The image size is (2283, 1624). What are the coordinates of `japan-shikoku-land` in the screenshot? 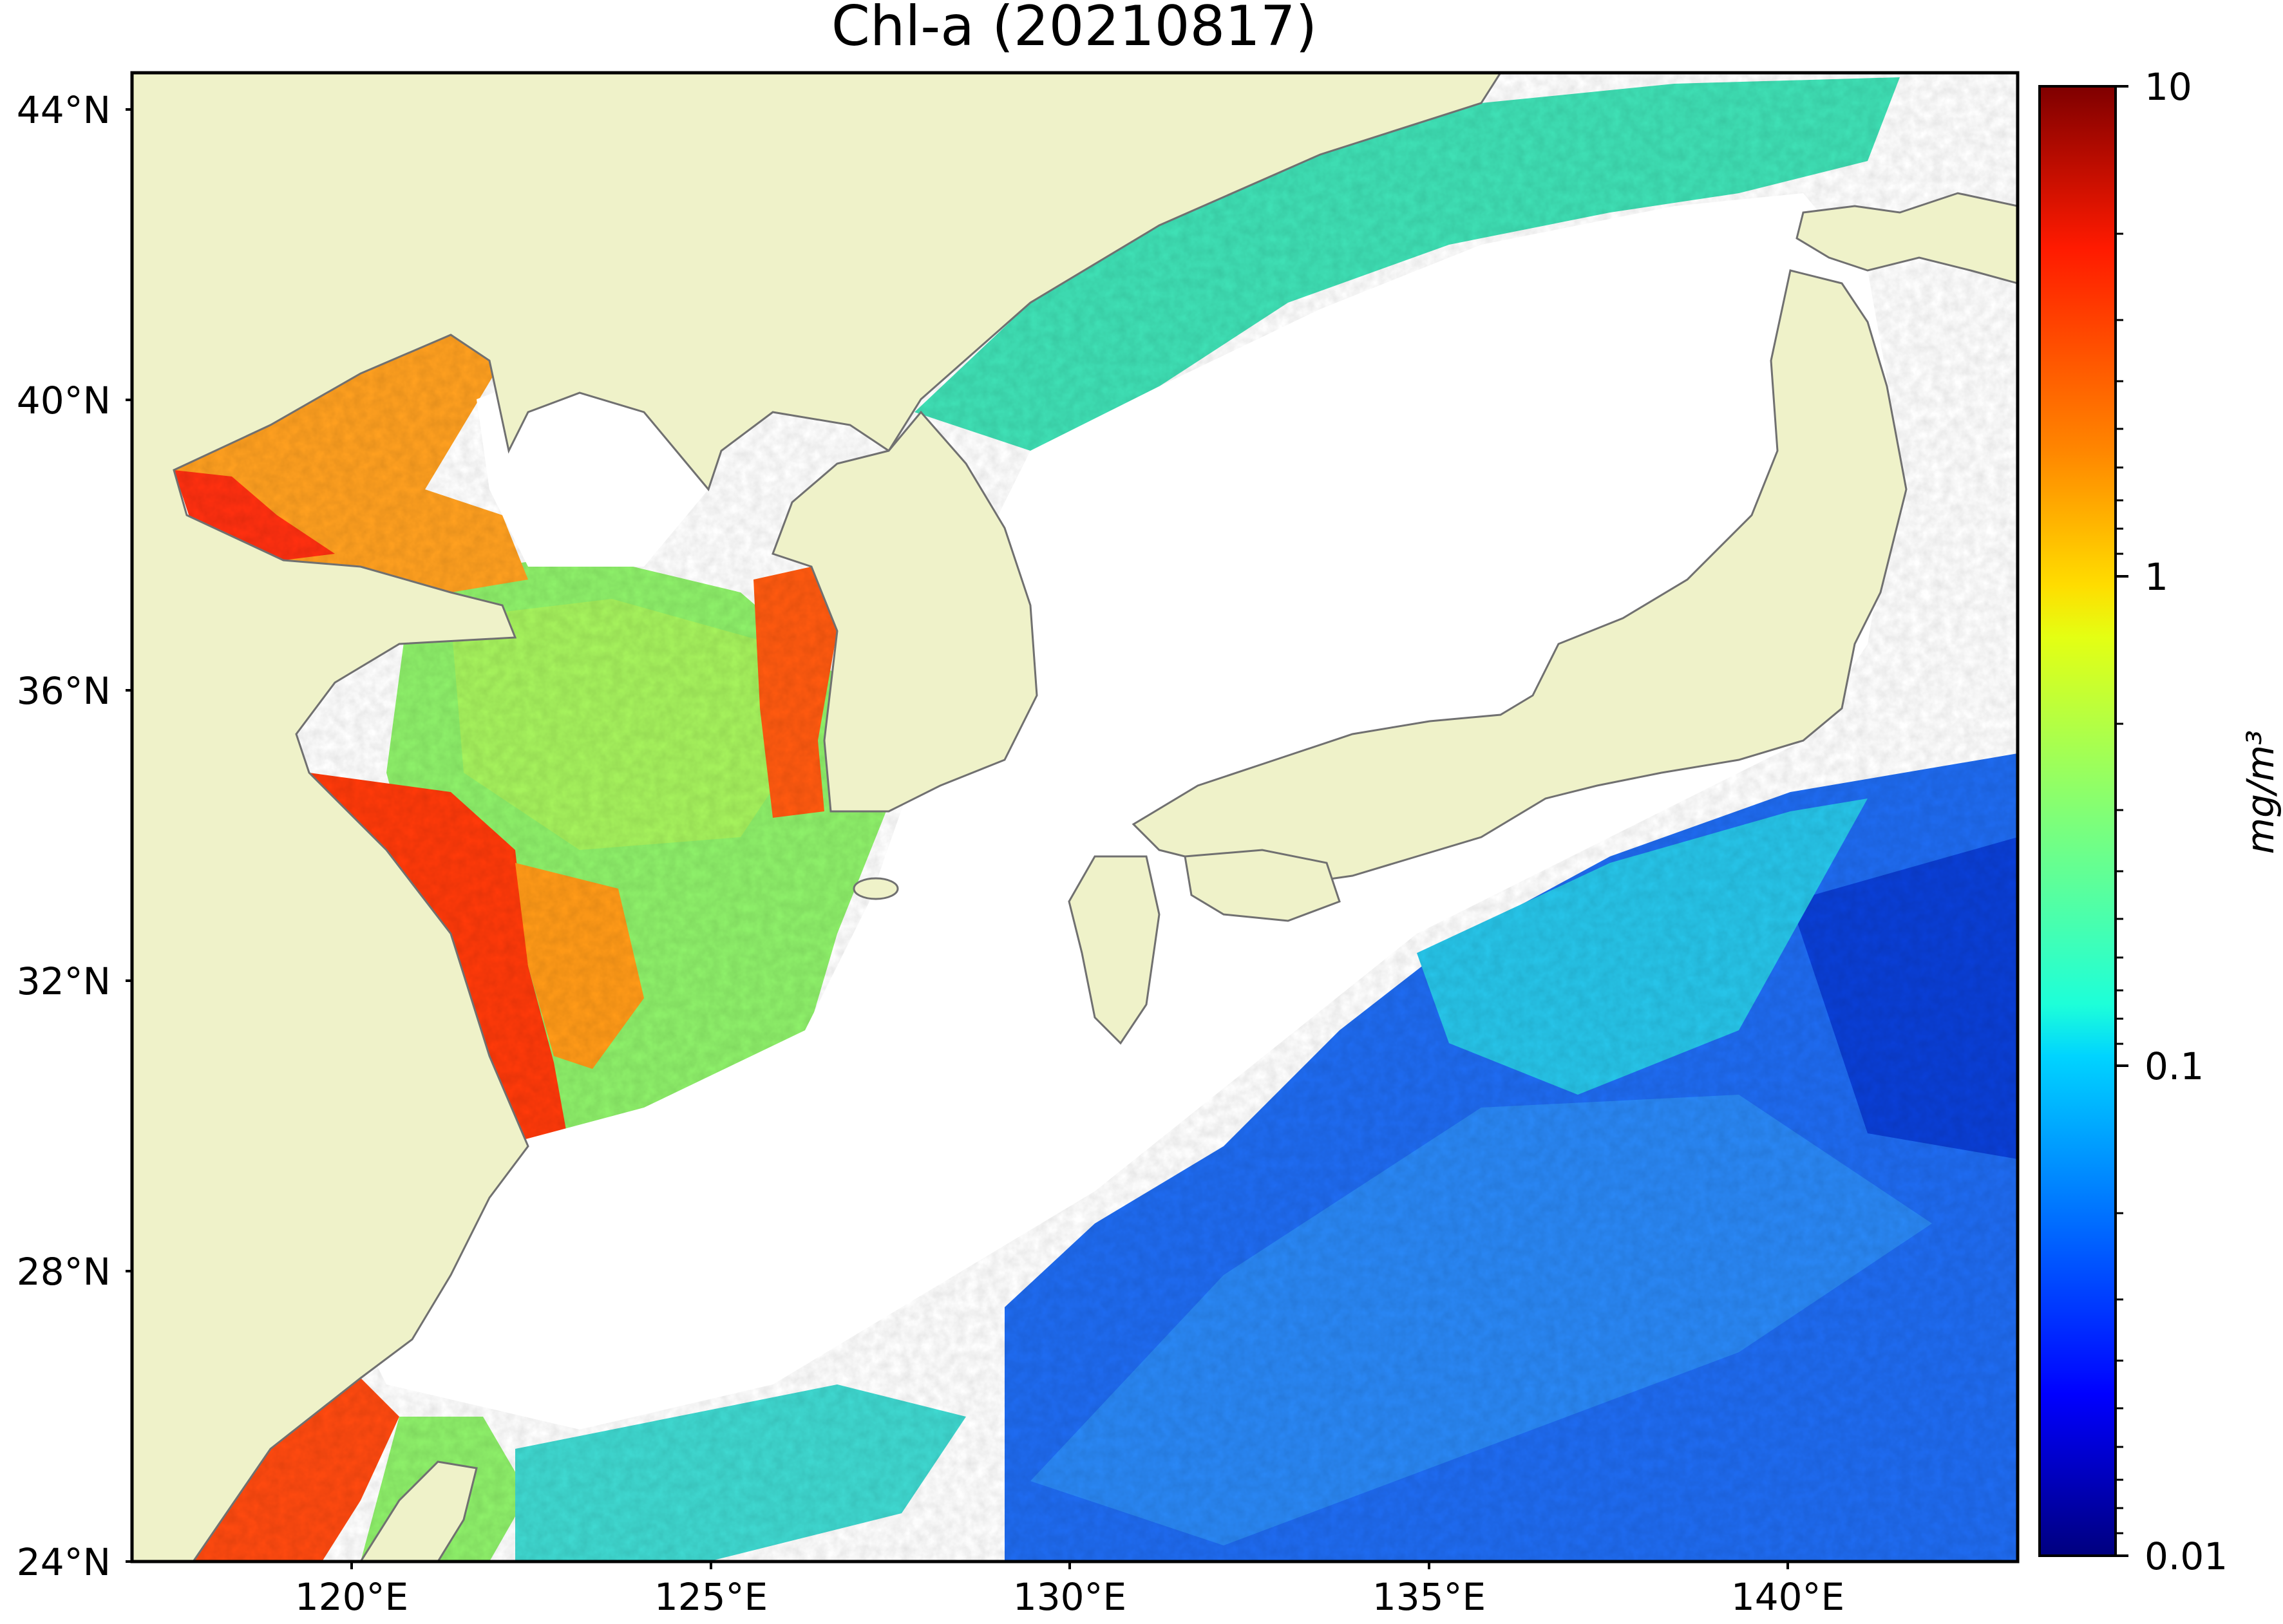 It's located at (1262, 886).